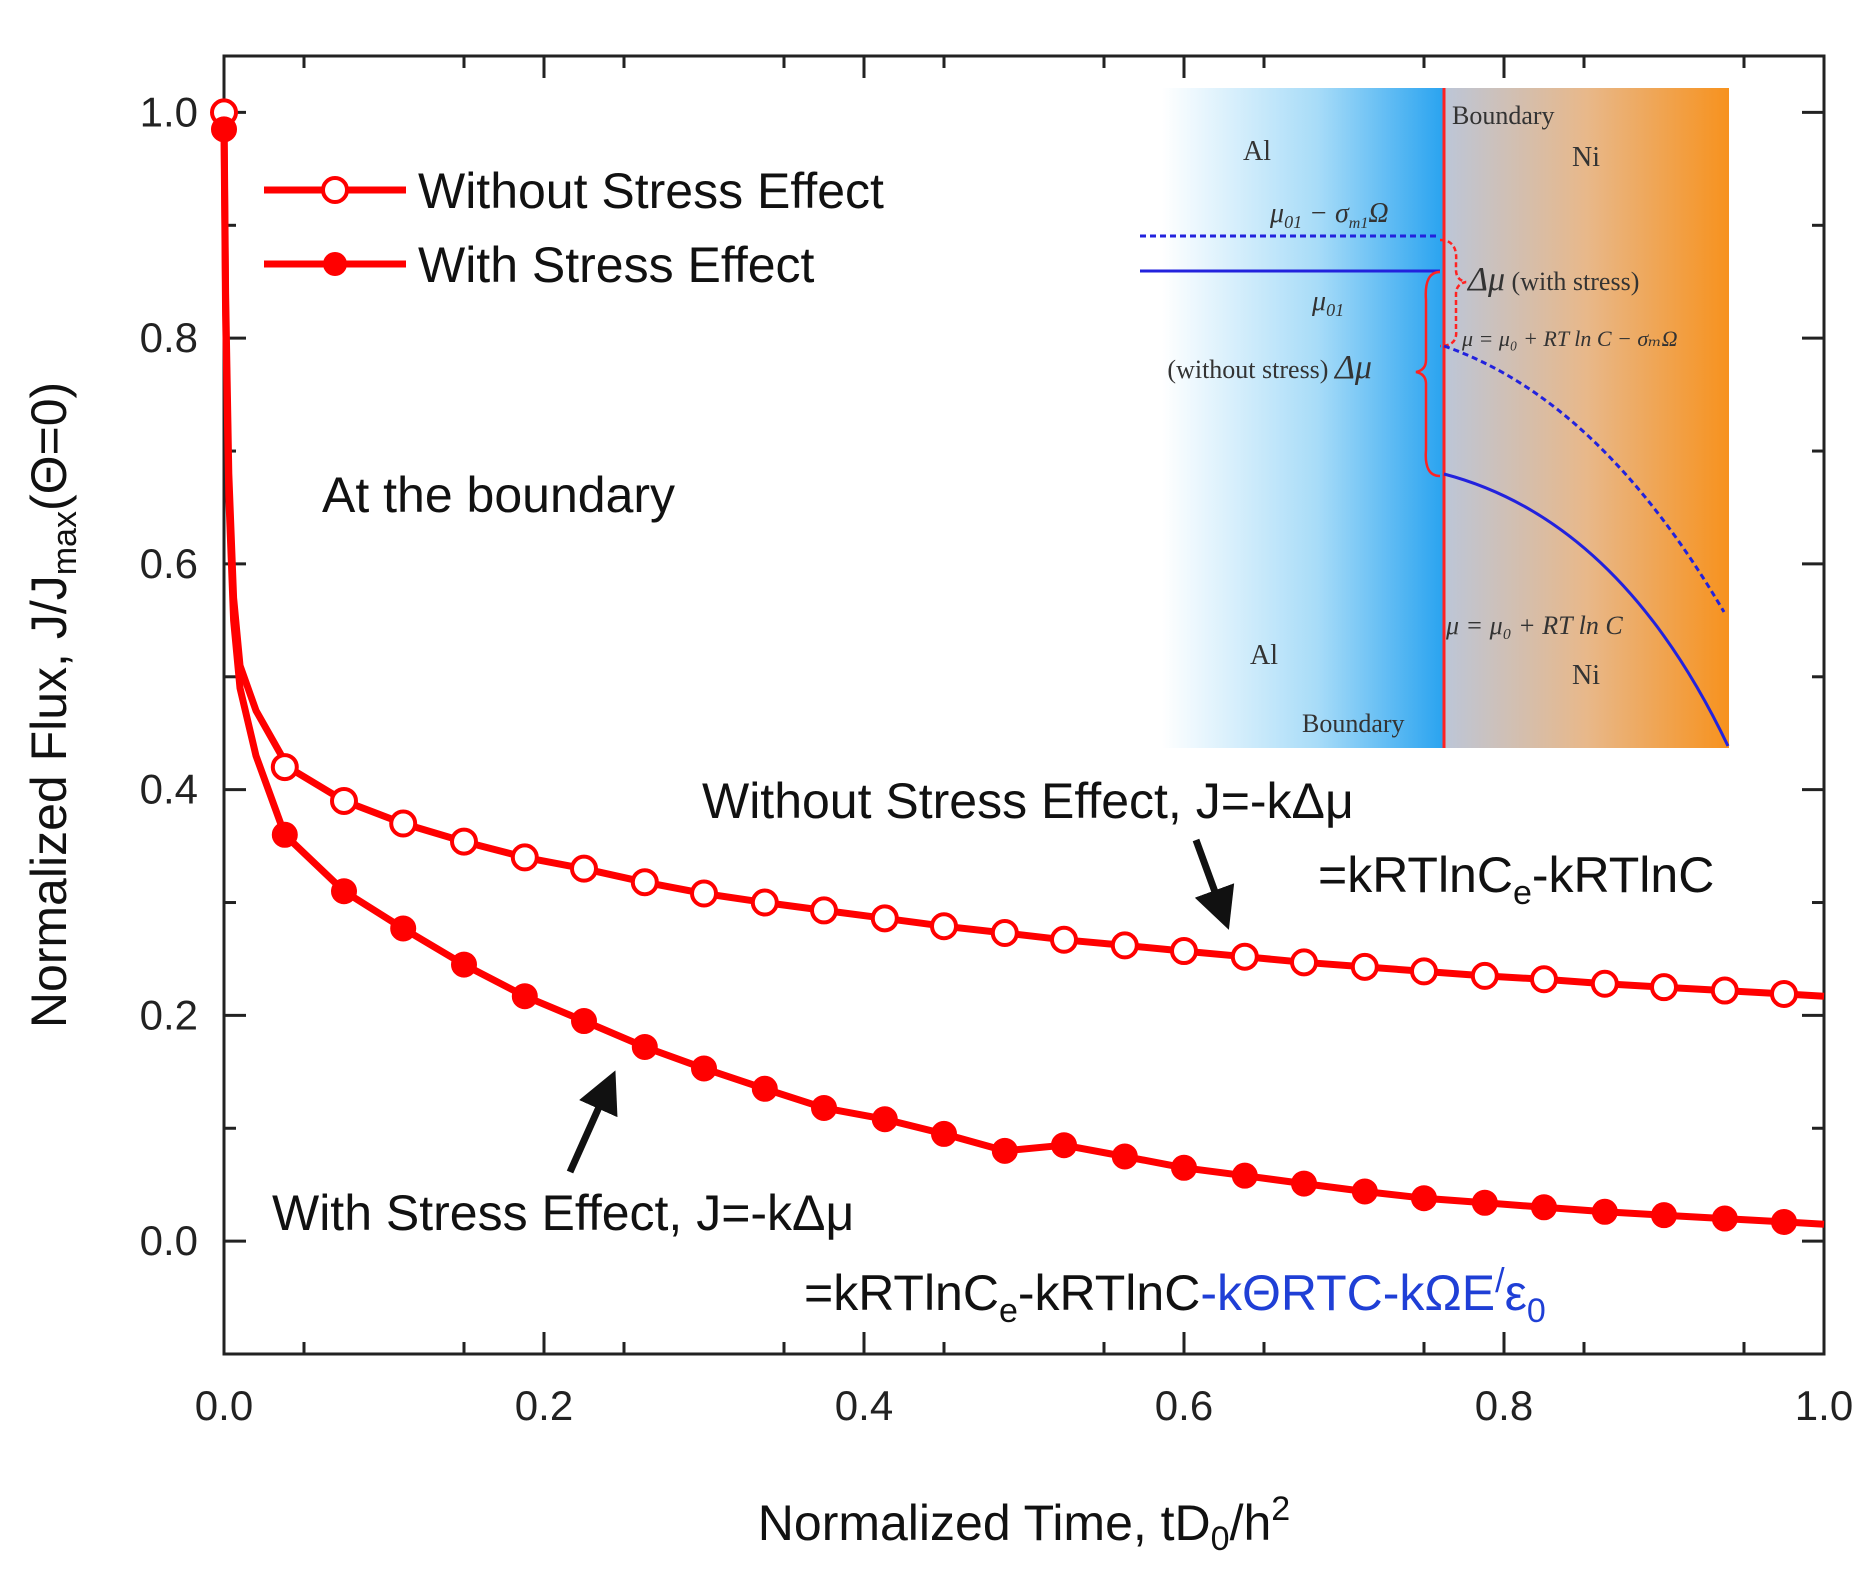 This screenshot has width=1869, height=1581. Describe the element at coordinates (1184, 1405) in the screenshot. I see `x-tick-label: 0.6` at that location.